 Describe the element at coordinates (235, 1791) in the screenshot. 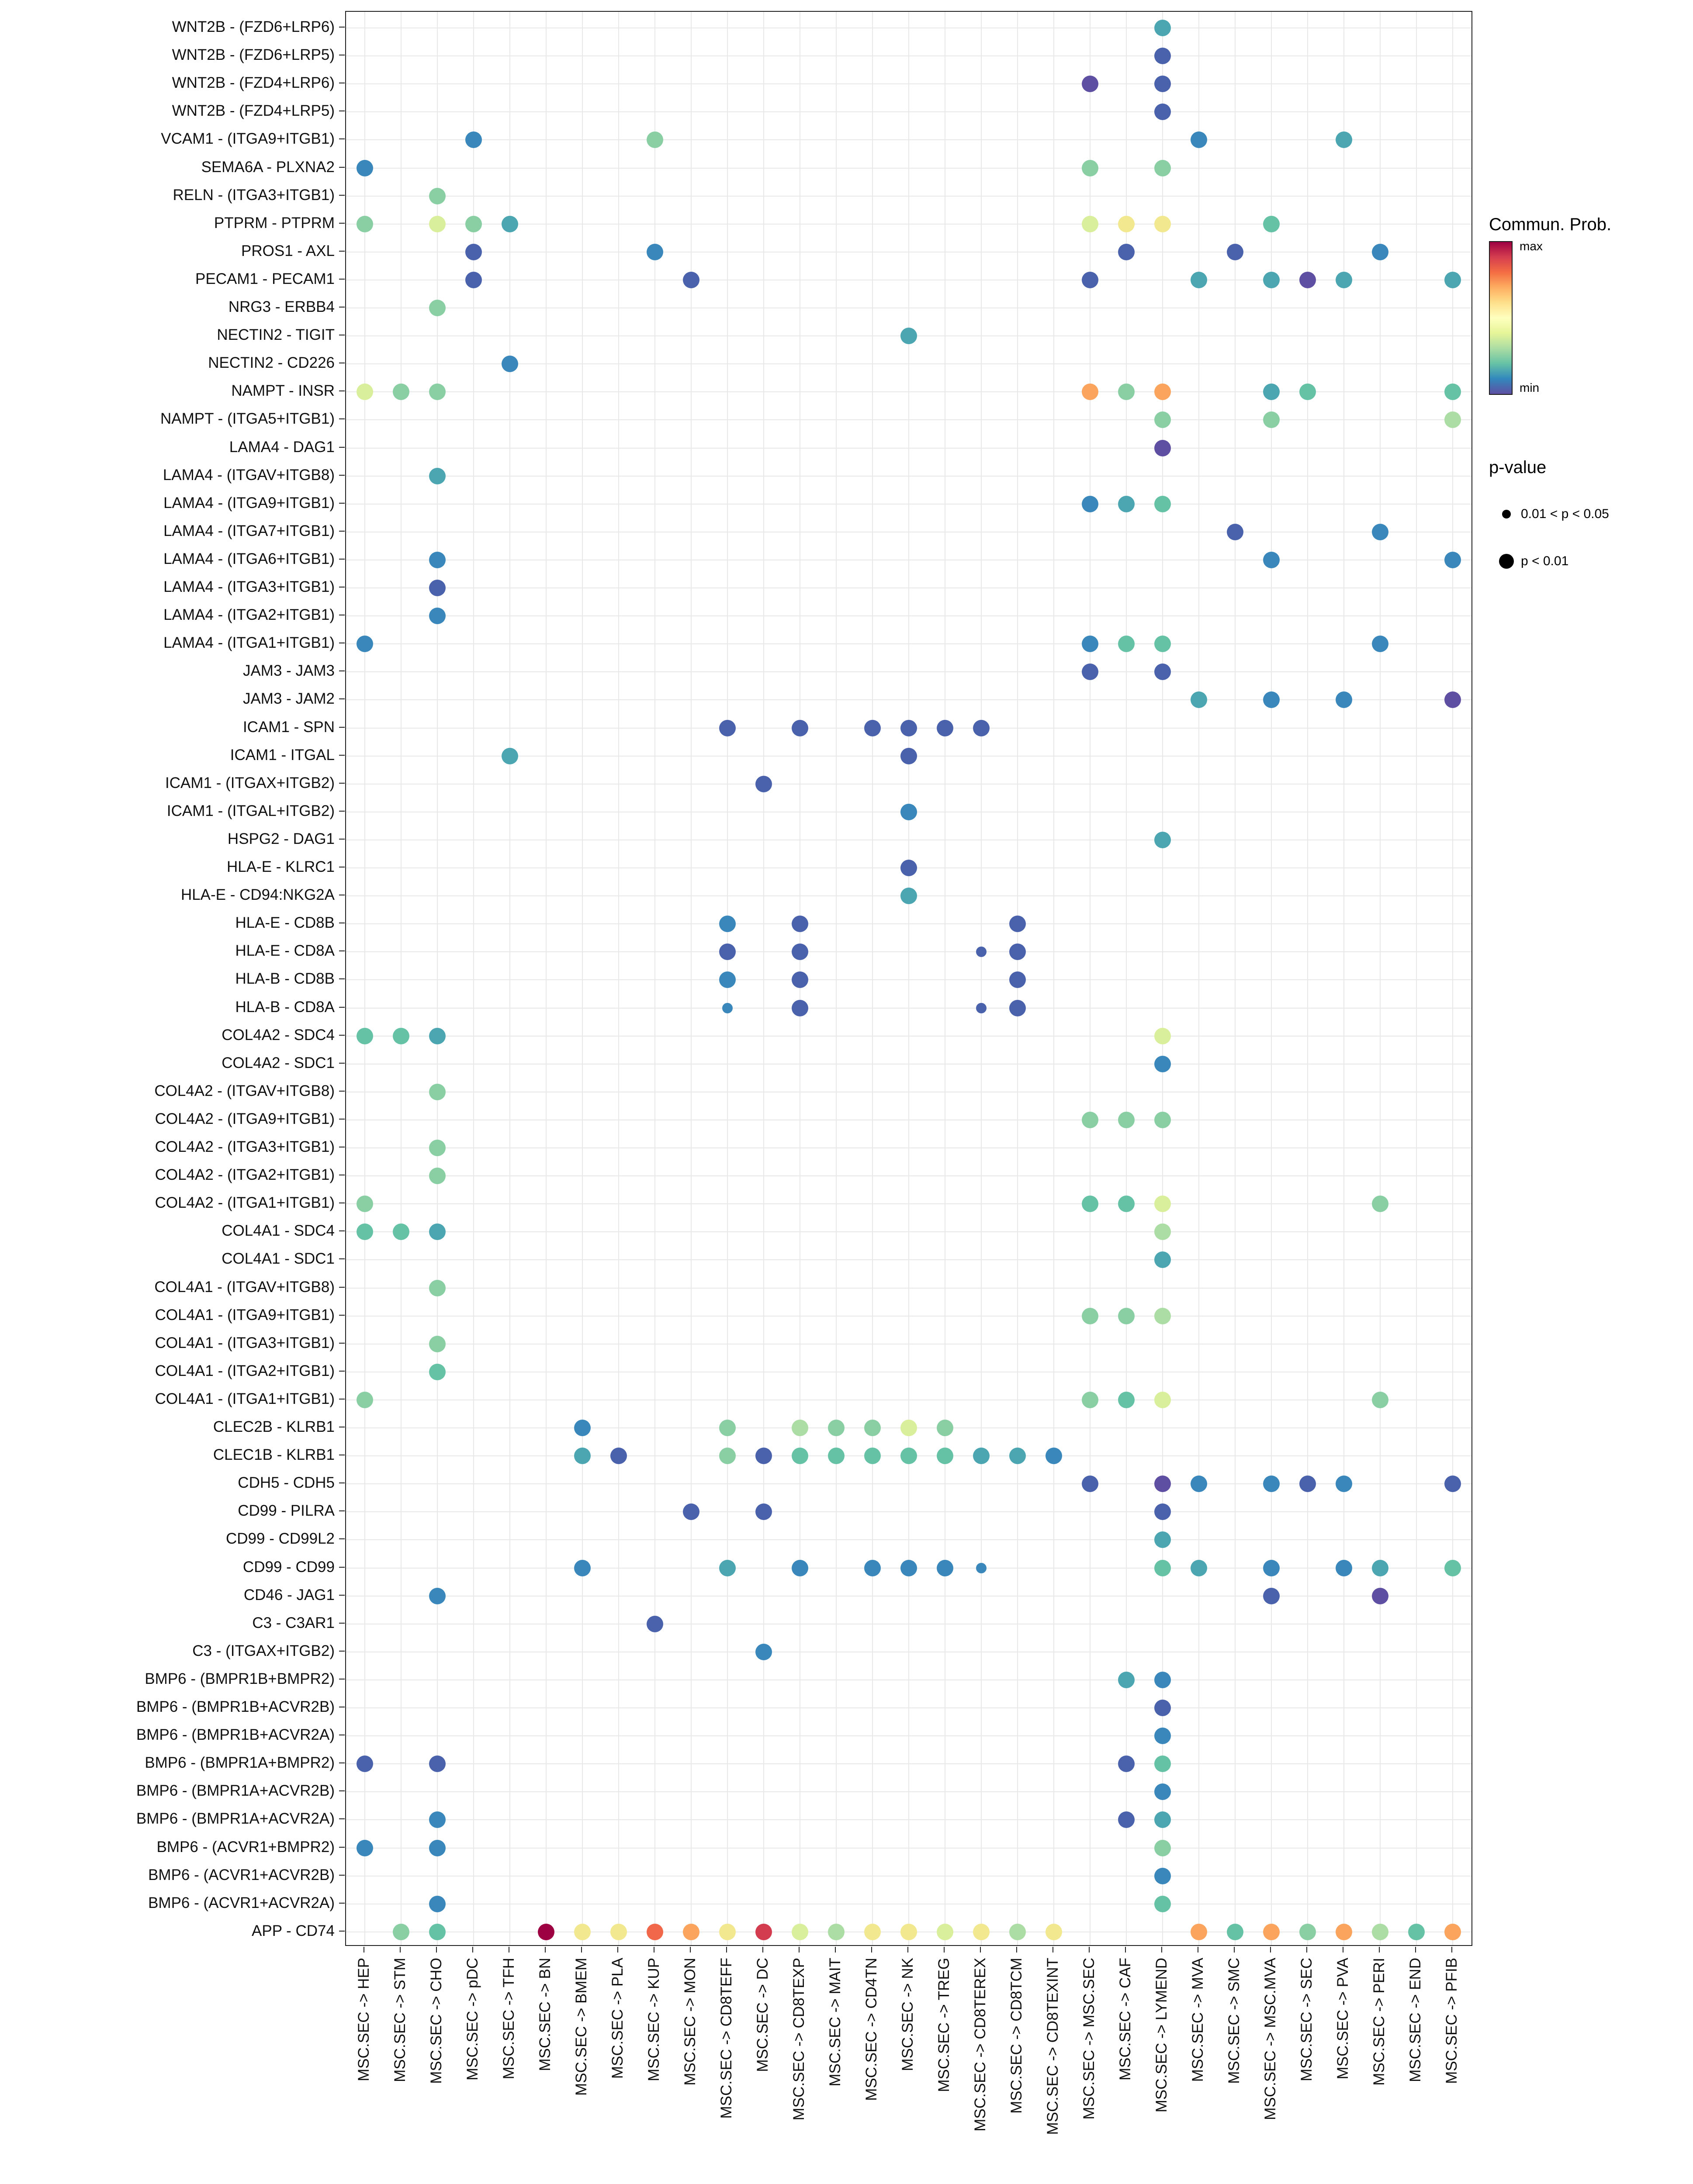

I see `y-axis-label: BMP6 - (BMPR1A+ACVR2B)` at that location.